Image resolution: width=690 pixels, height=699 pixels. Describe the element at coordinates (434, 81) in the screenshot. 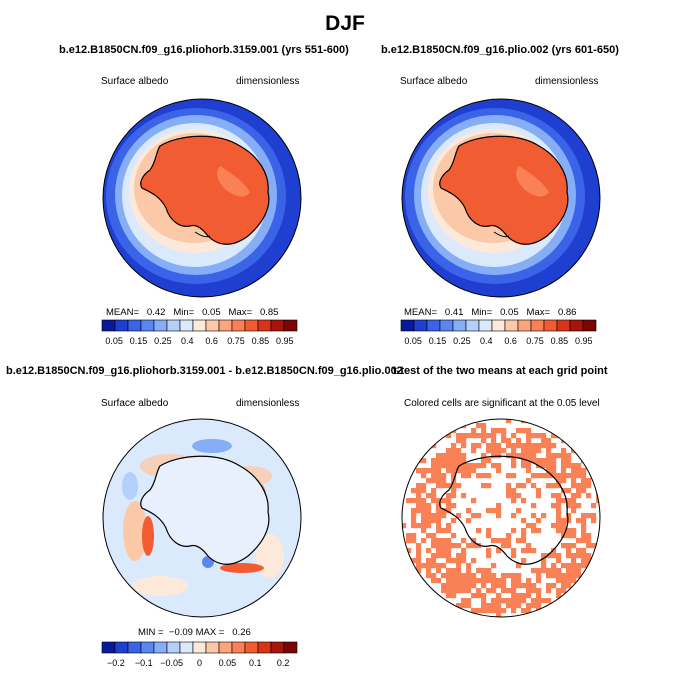

I see `panel-2-left-label: Surface albedo` at that location.